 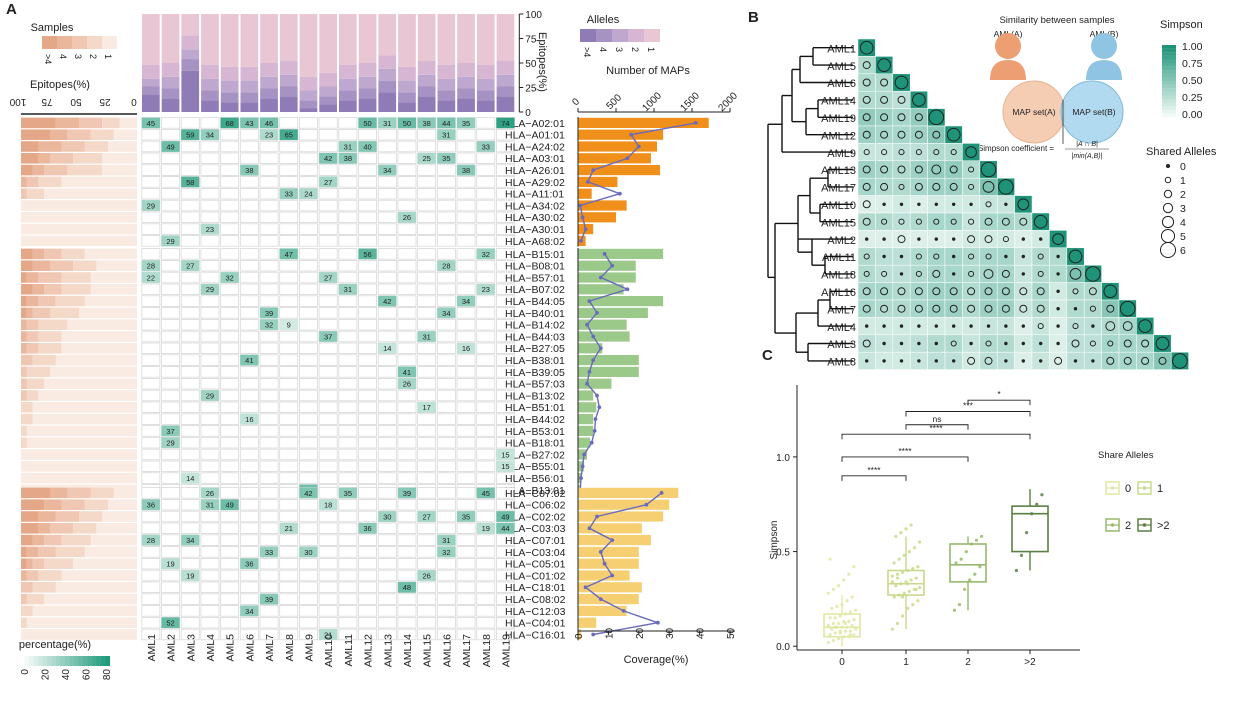 I want to click on panel-label-a: A, so click(x=11, y=9).